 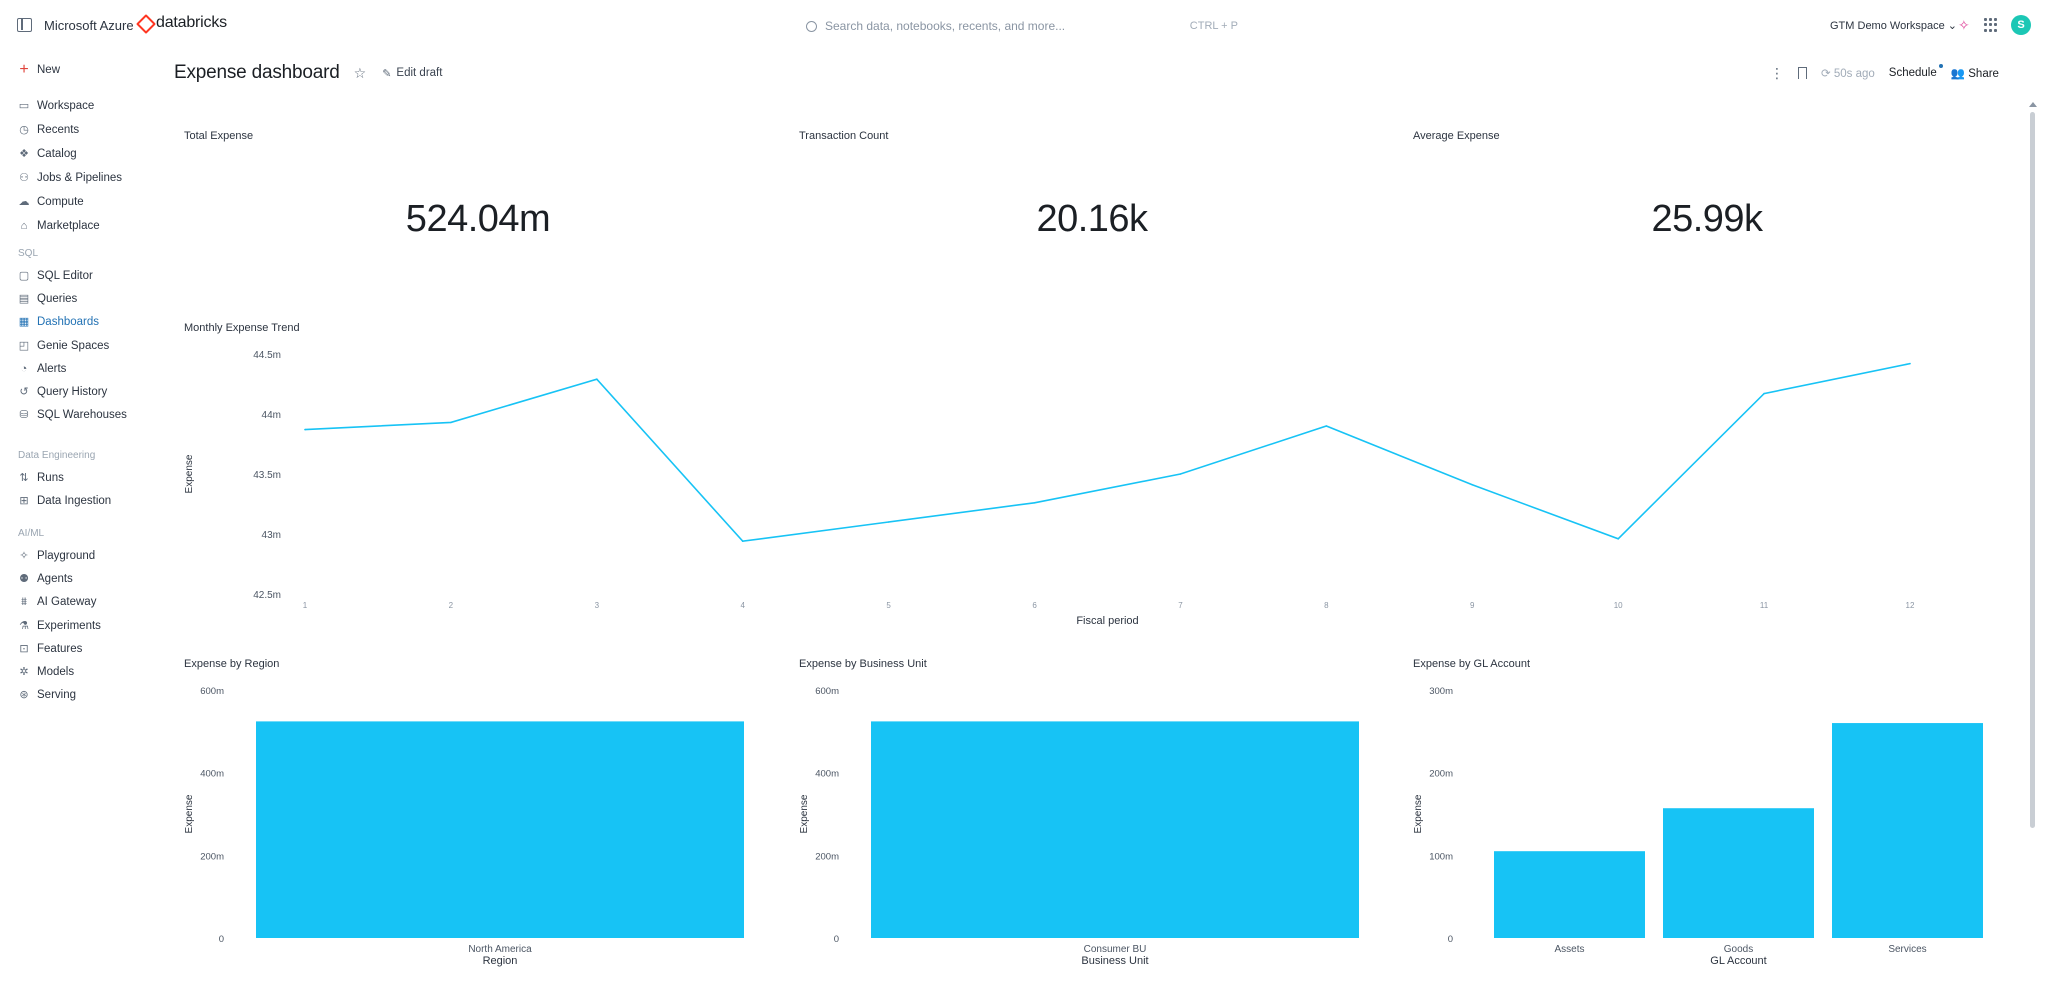 I want to click on share-label: Share, so click(x=1983, y=74).